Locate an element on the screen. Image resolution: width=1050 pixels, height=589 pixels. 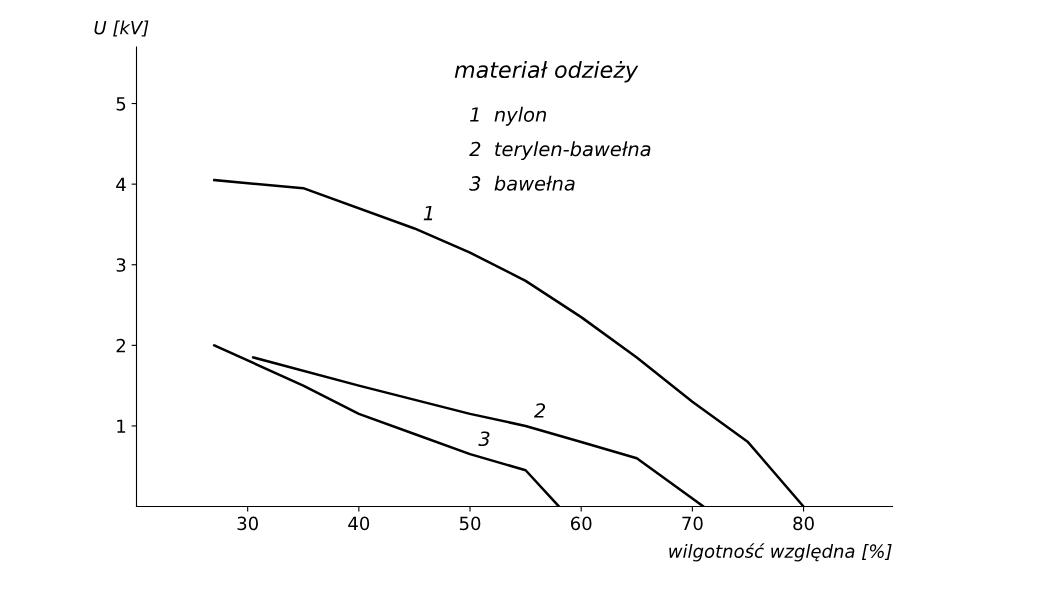
annotation: 3 bawełna is located at coordinates (522, 183).